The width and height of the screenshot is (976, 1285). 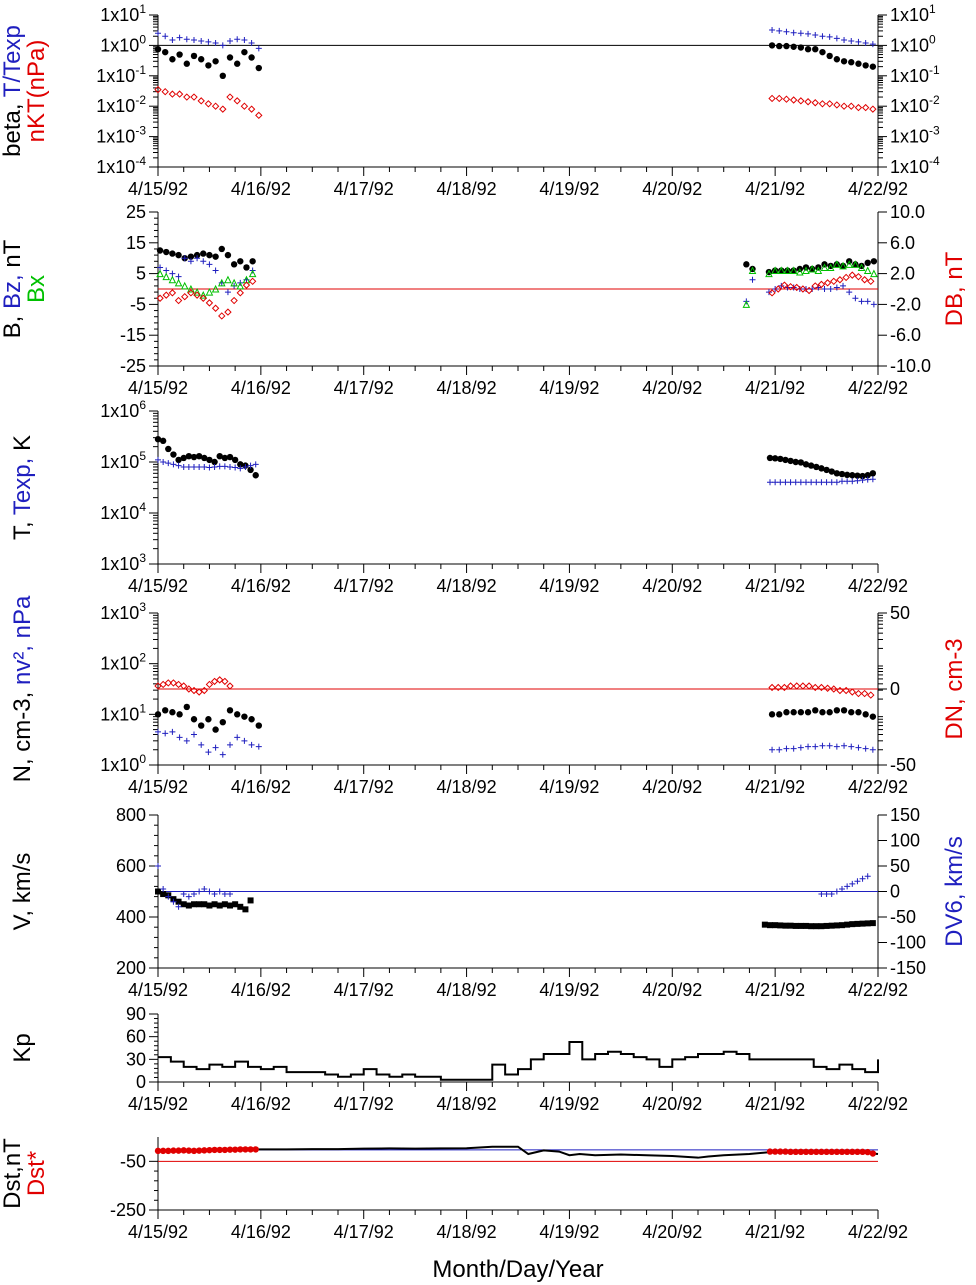 What do you see at coordinates (123, 562) in the screenshot?
I see `y-tick-label: 1x10³` at bounding box center [123, 562].